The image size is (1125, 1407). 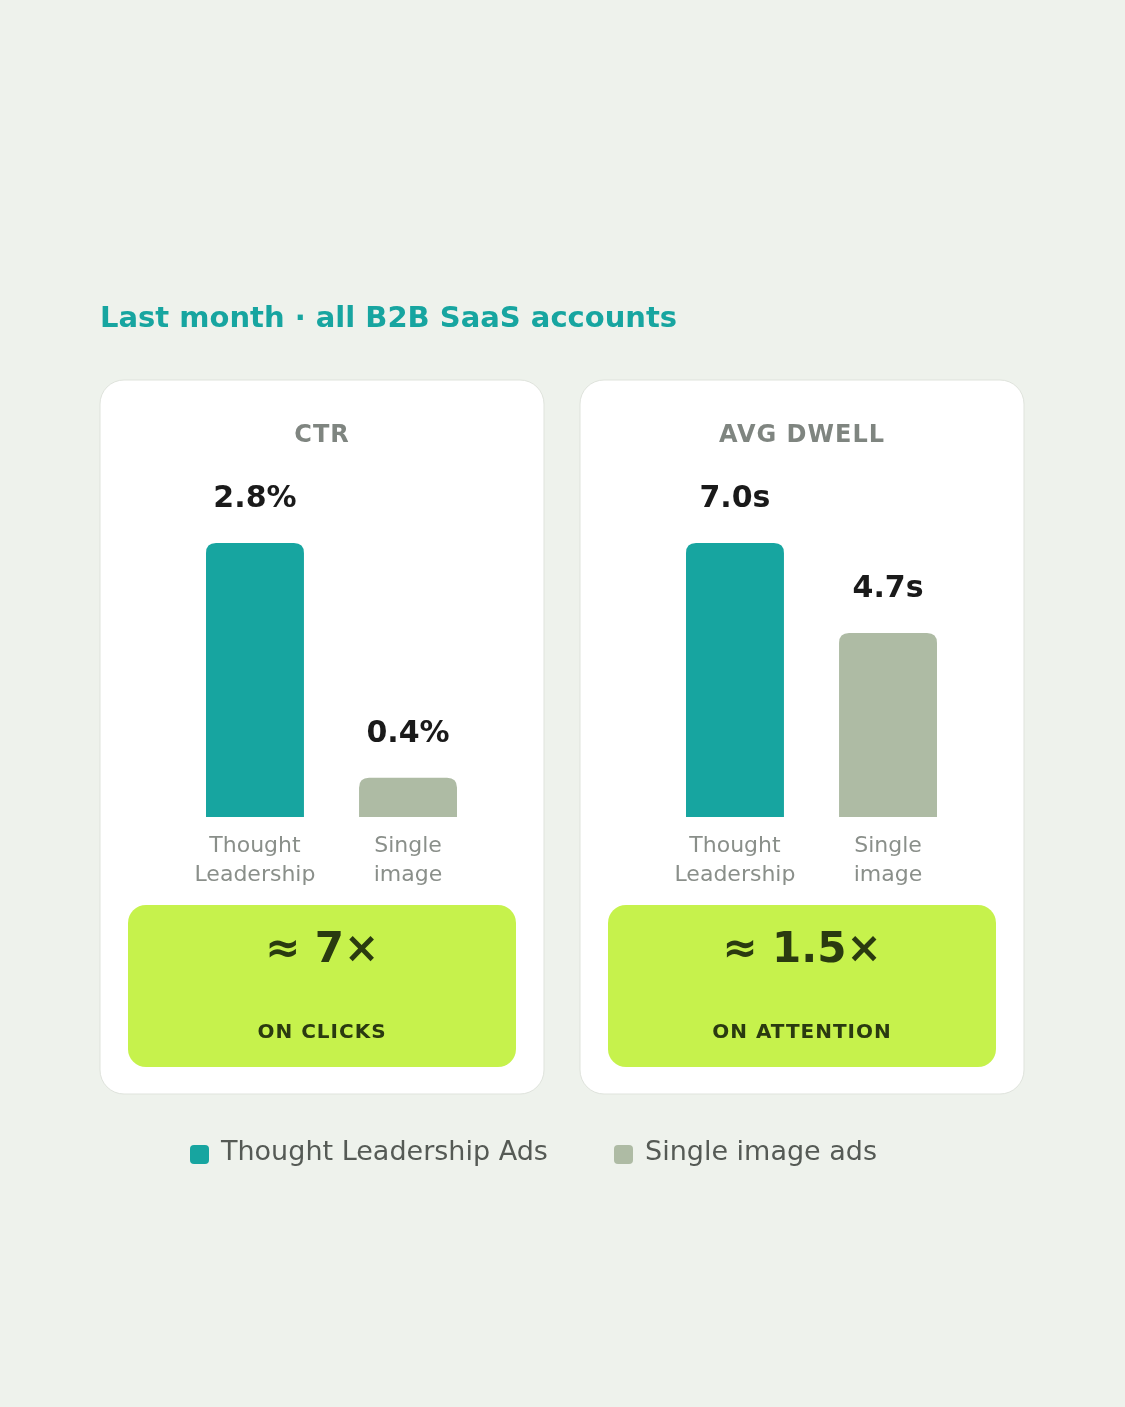 What do you see at coordinates (761, 1150) in the screenshot?
I see `legend-label: Single image ads` at bounding box center [761, 1150].